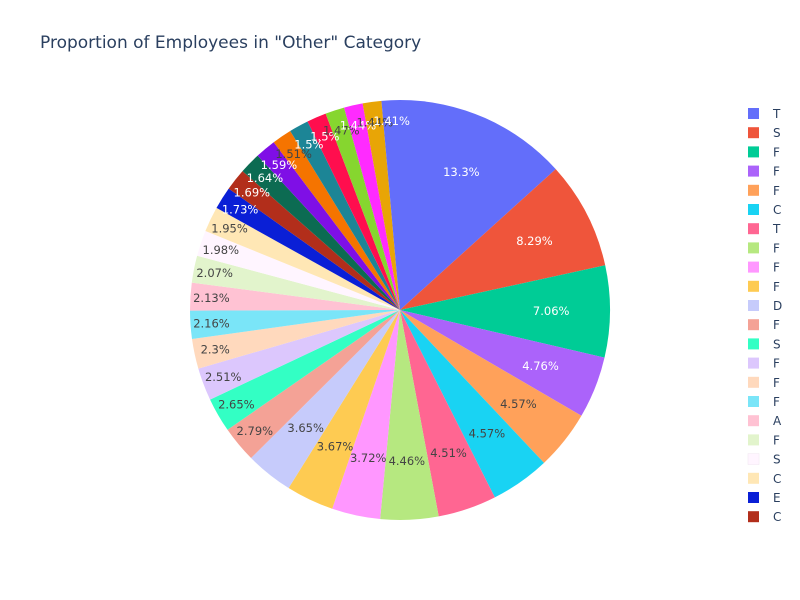  What do you see at coordinates (534, 241) in the screenshot?
I see `slice-percent-label: 8.29%` at bounding box center [534, 241].